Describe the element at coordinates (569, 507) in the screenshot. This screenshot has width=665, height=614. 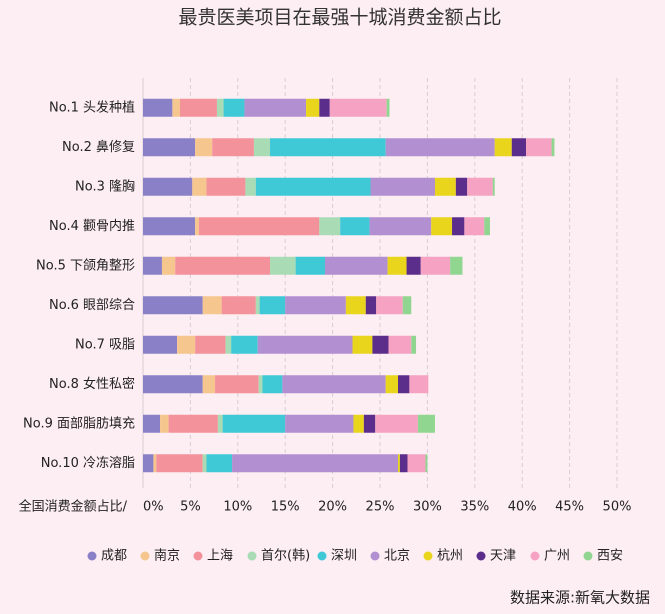
I see `x-tick-label: 45%` at that location.